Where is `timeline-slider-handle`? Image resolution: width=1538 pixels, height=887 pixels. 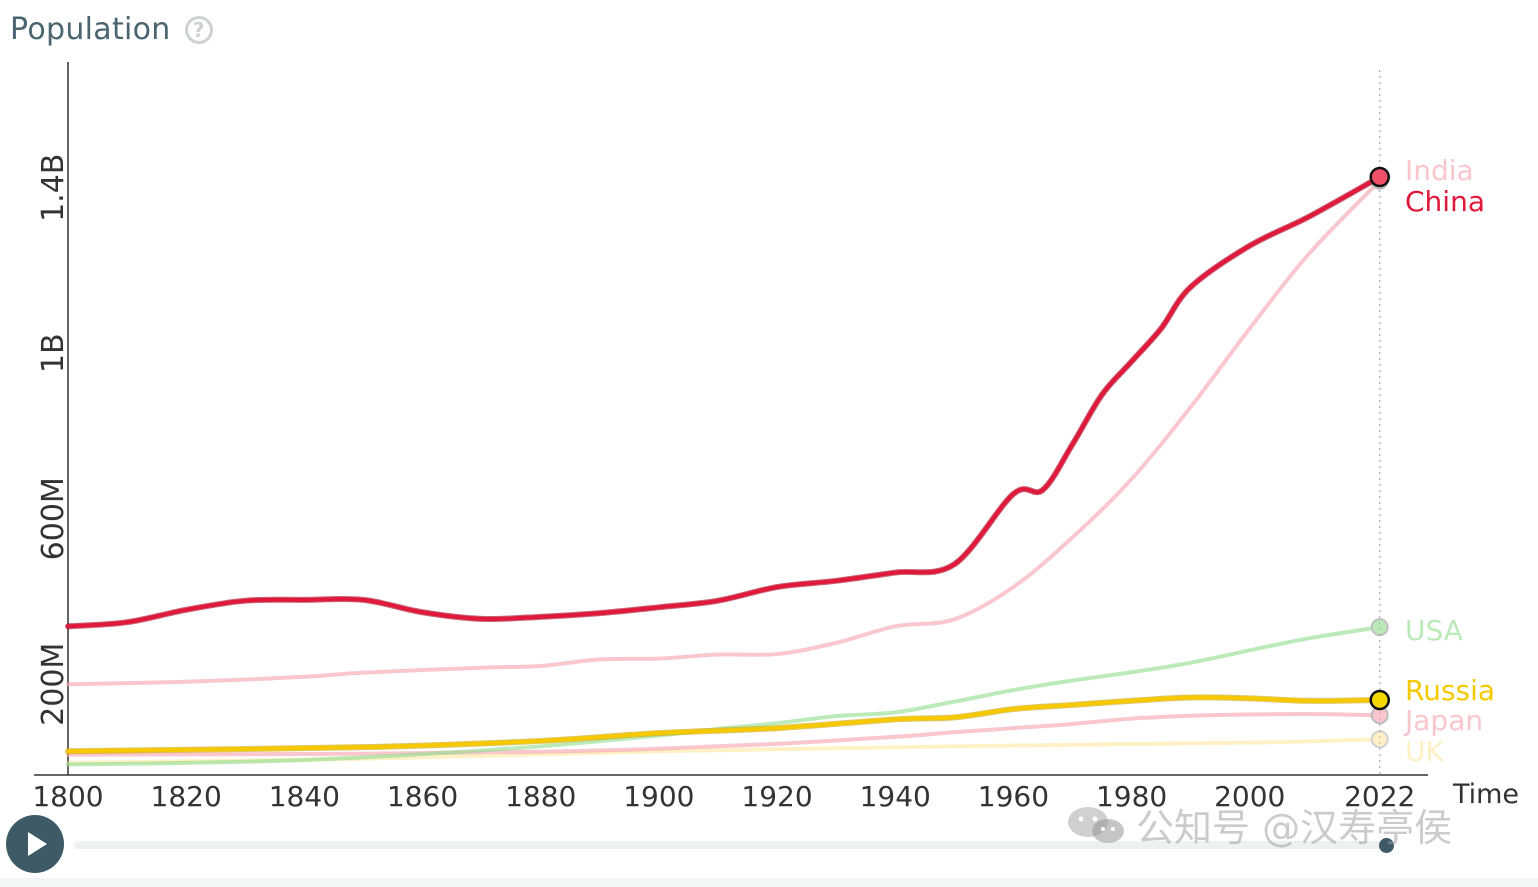 timeline-slider-handle is located at coordinates (1386, 845).